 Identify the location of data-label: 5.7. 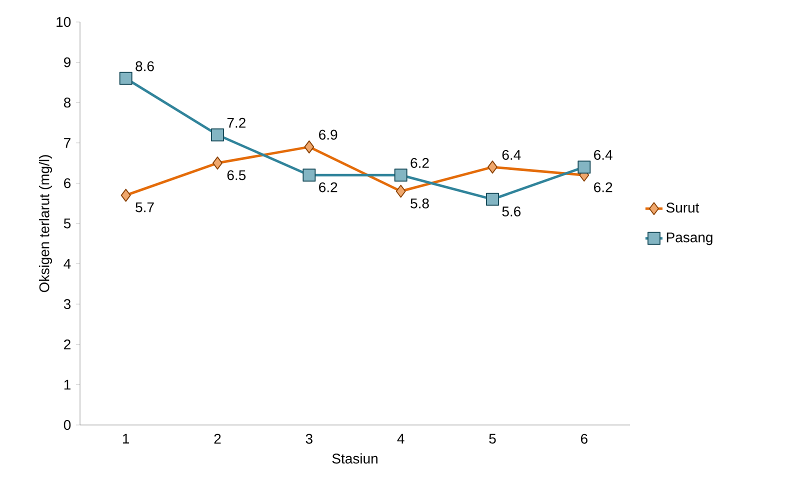
(145, 207).